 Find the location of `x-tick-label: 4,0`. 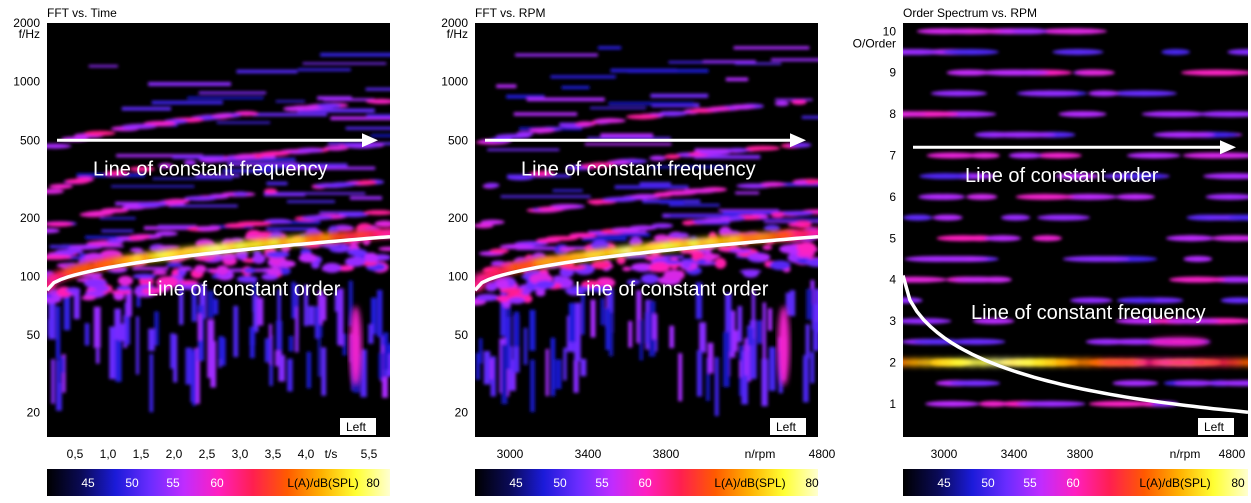

x-tick-label: 4,0 is located at coordinates (306, 454).